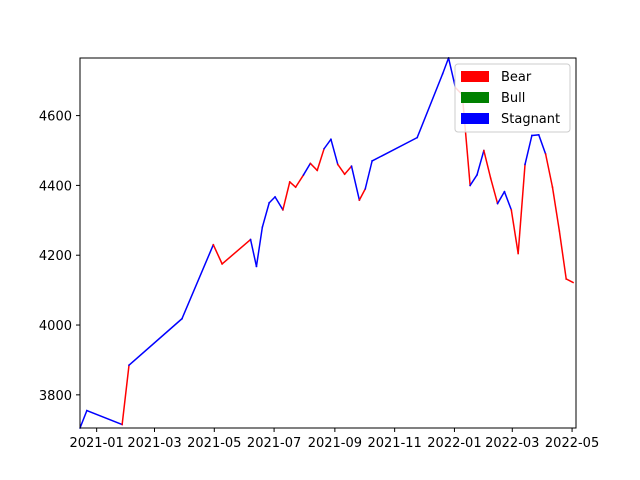 The image size is (640, 480). I want to click on legend: Bear Bull Stagnant, so click(512, 98).